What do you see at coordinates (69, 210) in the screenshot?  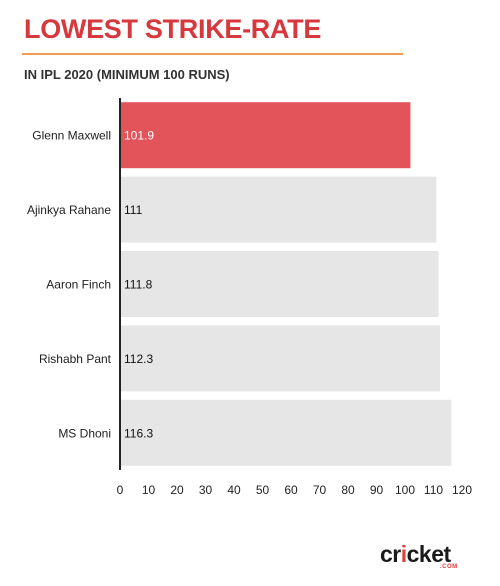 I see `category-label-1: Ajinkya Rahane` at bounding box center [69, 210].